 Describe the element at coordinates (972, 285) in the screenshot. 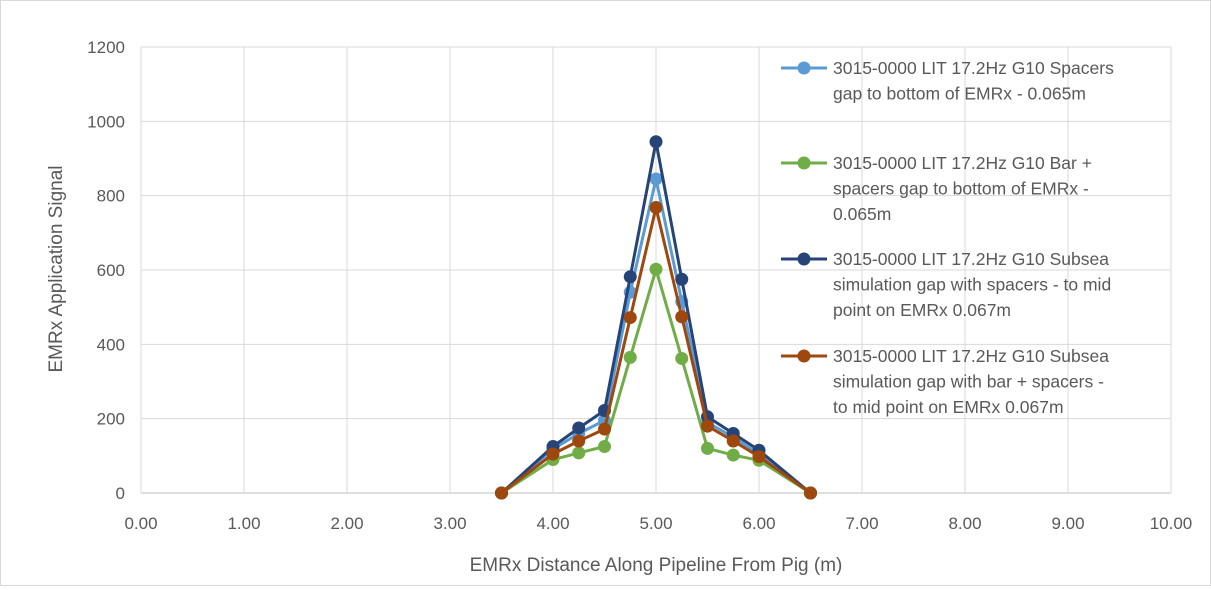

I see `legend-label: simulation gap with spacers - to mid` at that location.